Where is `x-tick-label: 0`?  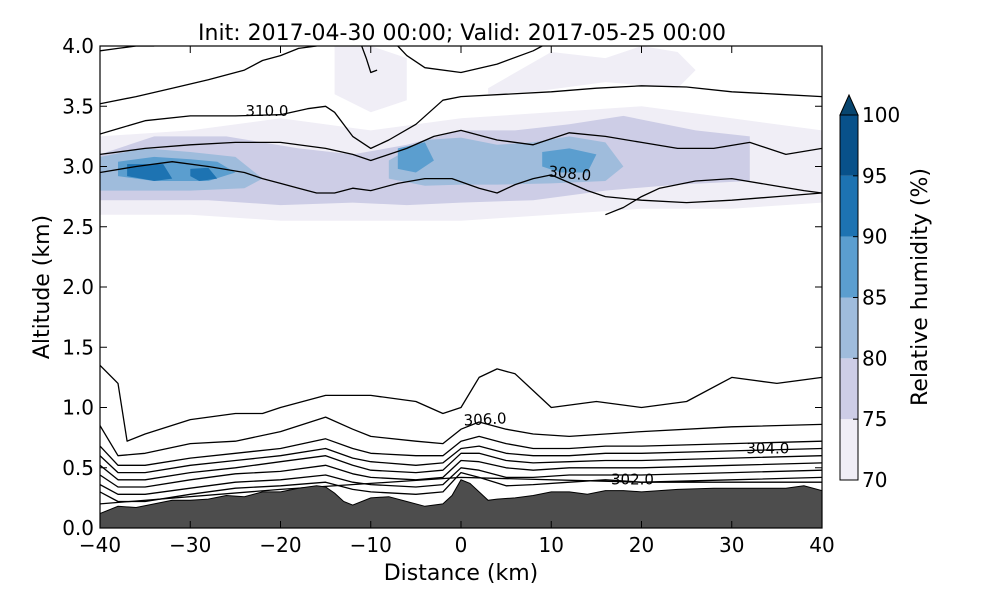
x-tick-label: 0 is located at coordinates (461, 545).